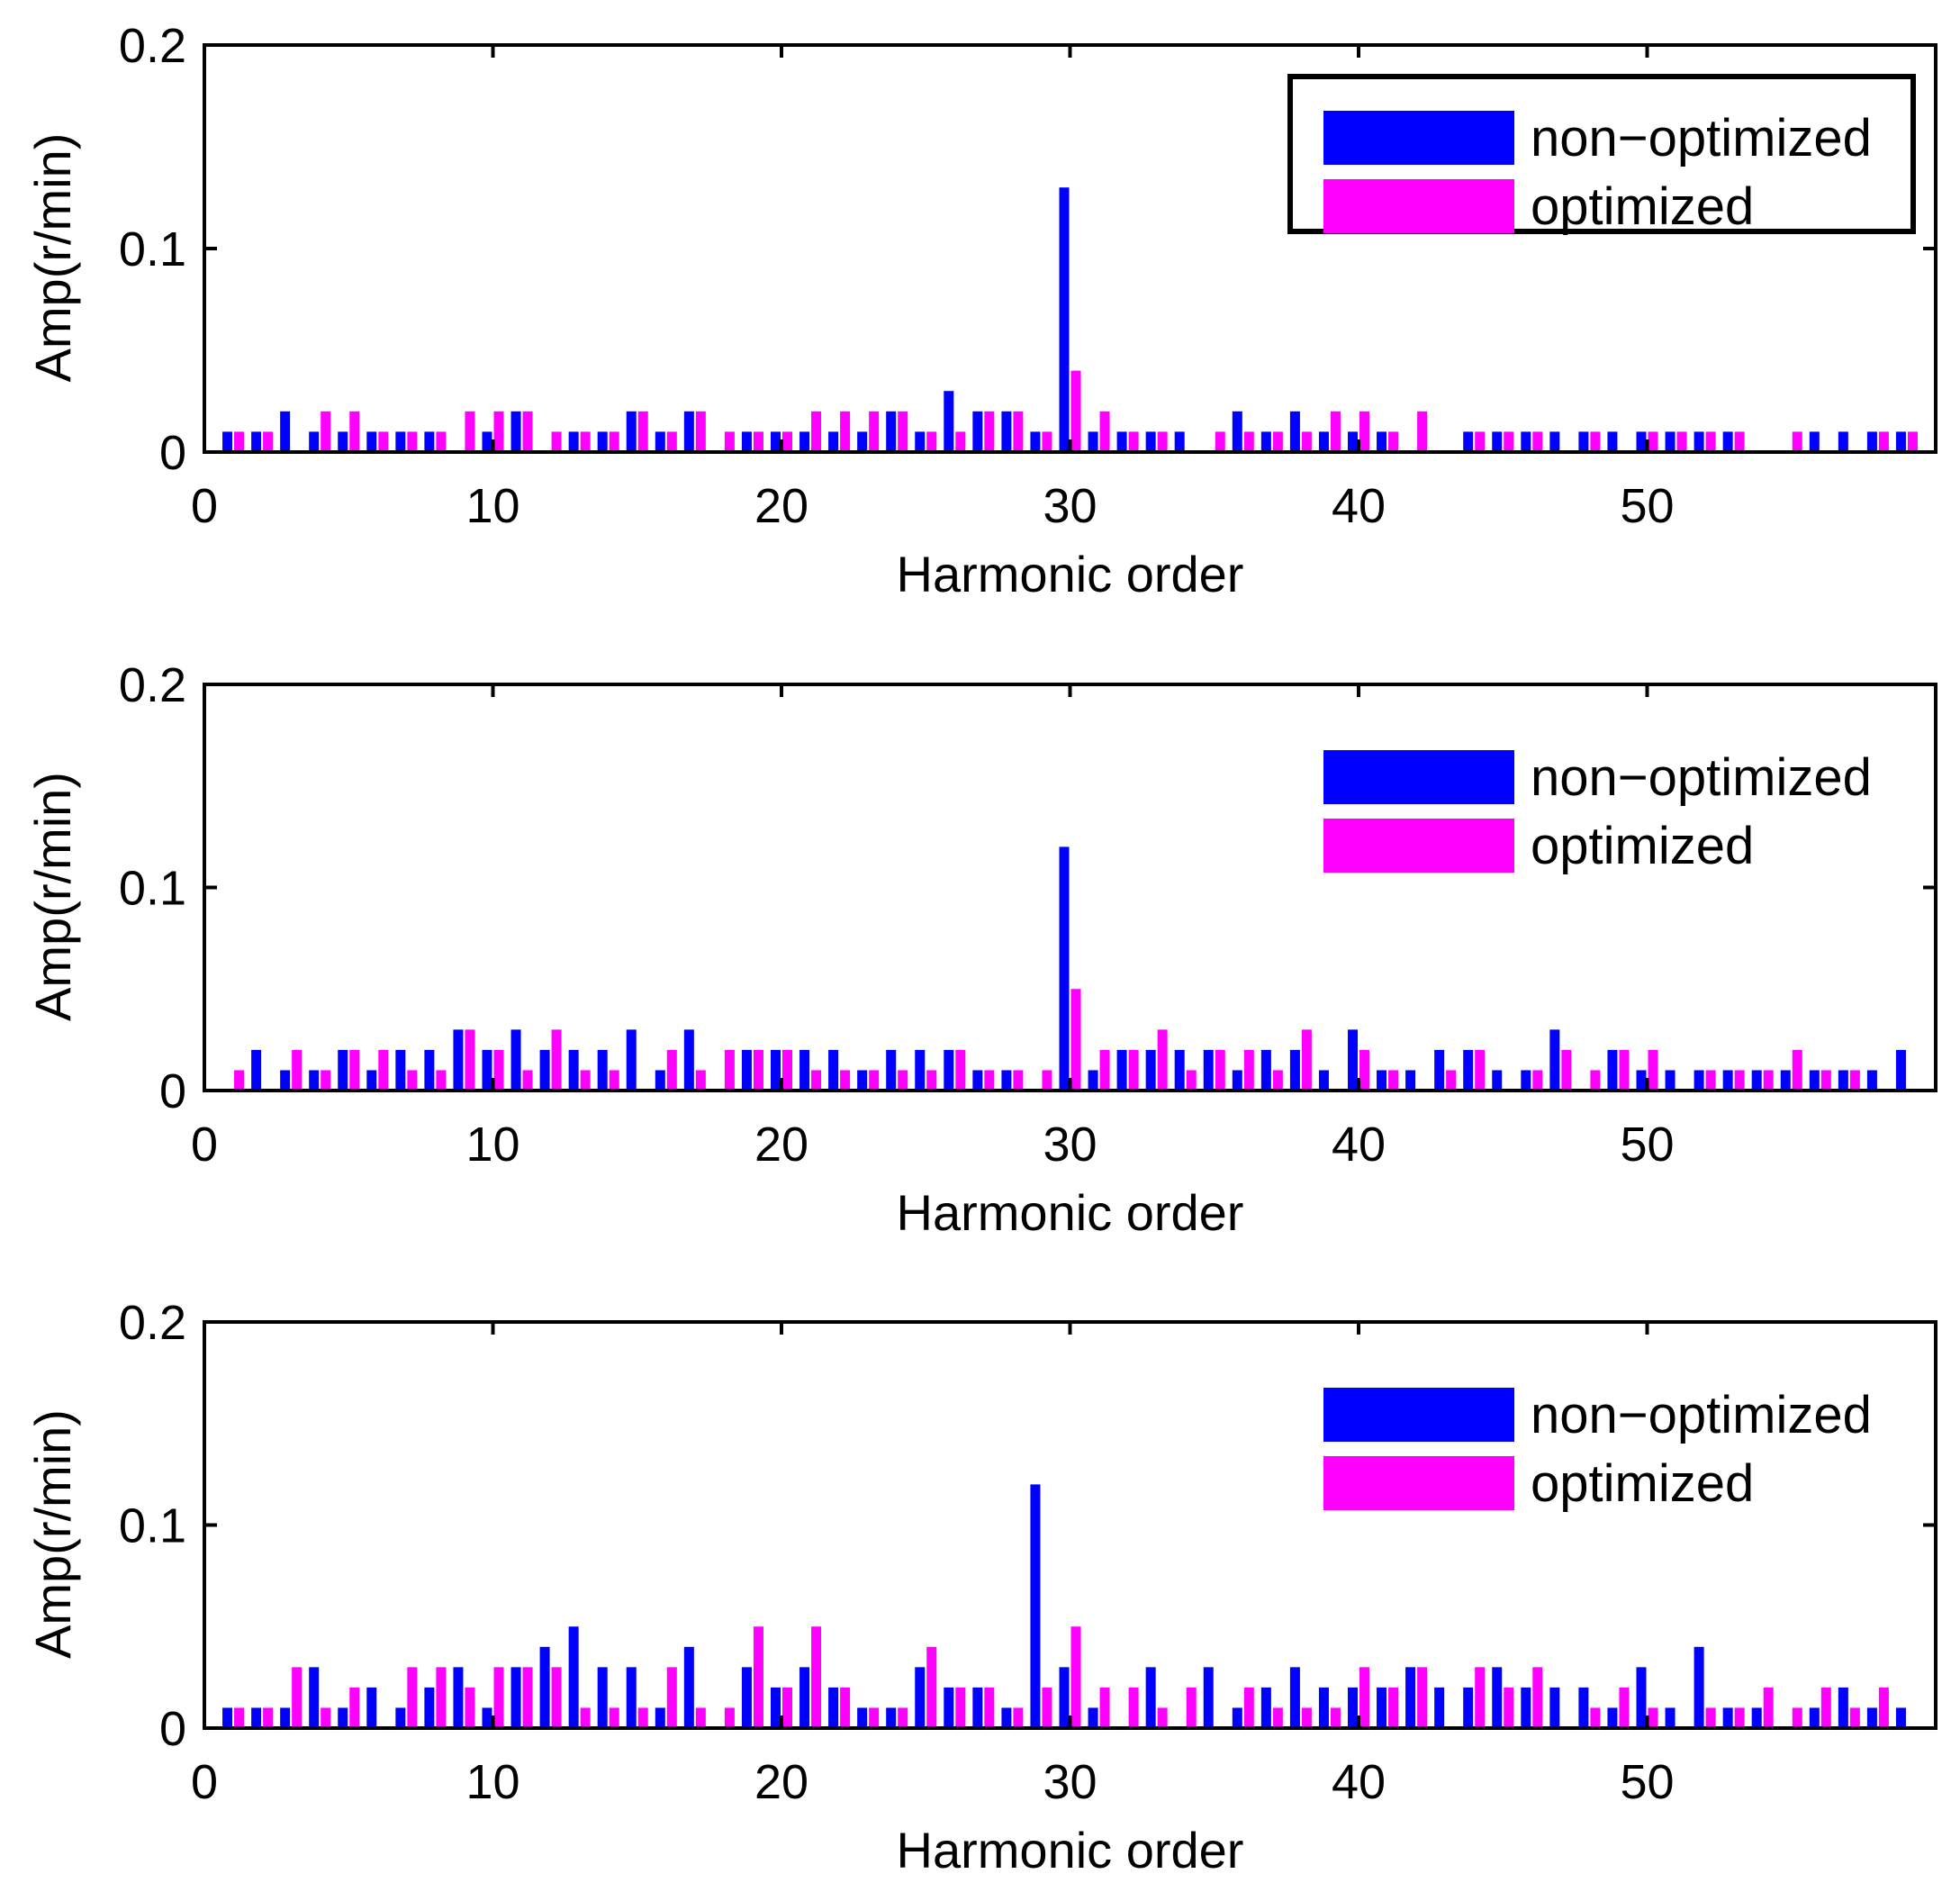 The width and height of the screenshot is (1960, 1901). What do you see at coordinates (1814, 441) in the screenshot?
I see `bar-non-optimized-h56` at bounding box center [1814, 441].